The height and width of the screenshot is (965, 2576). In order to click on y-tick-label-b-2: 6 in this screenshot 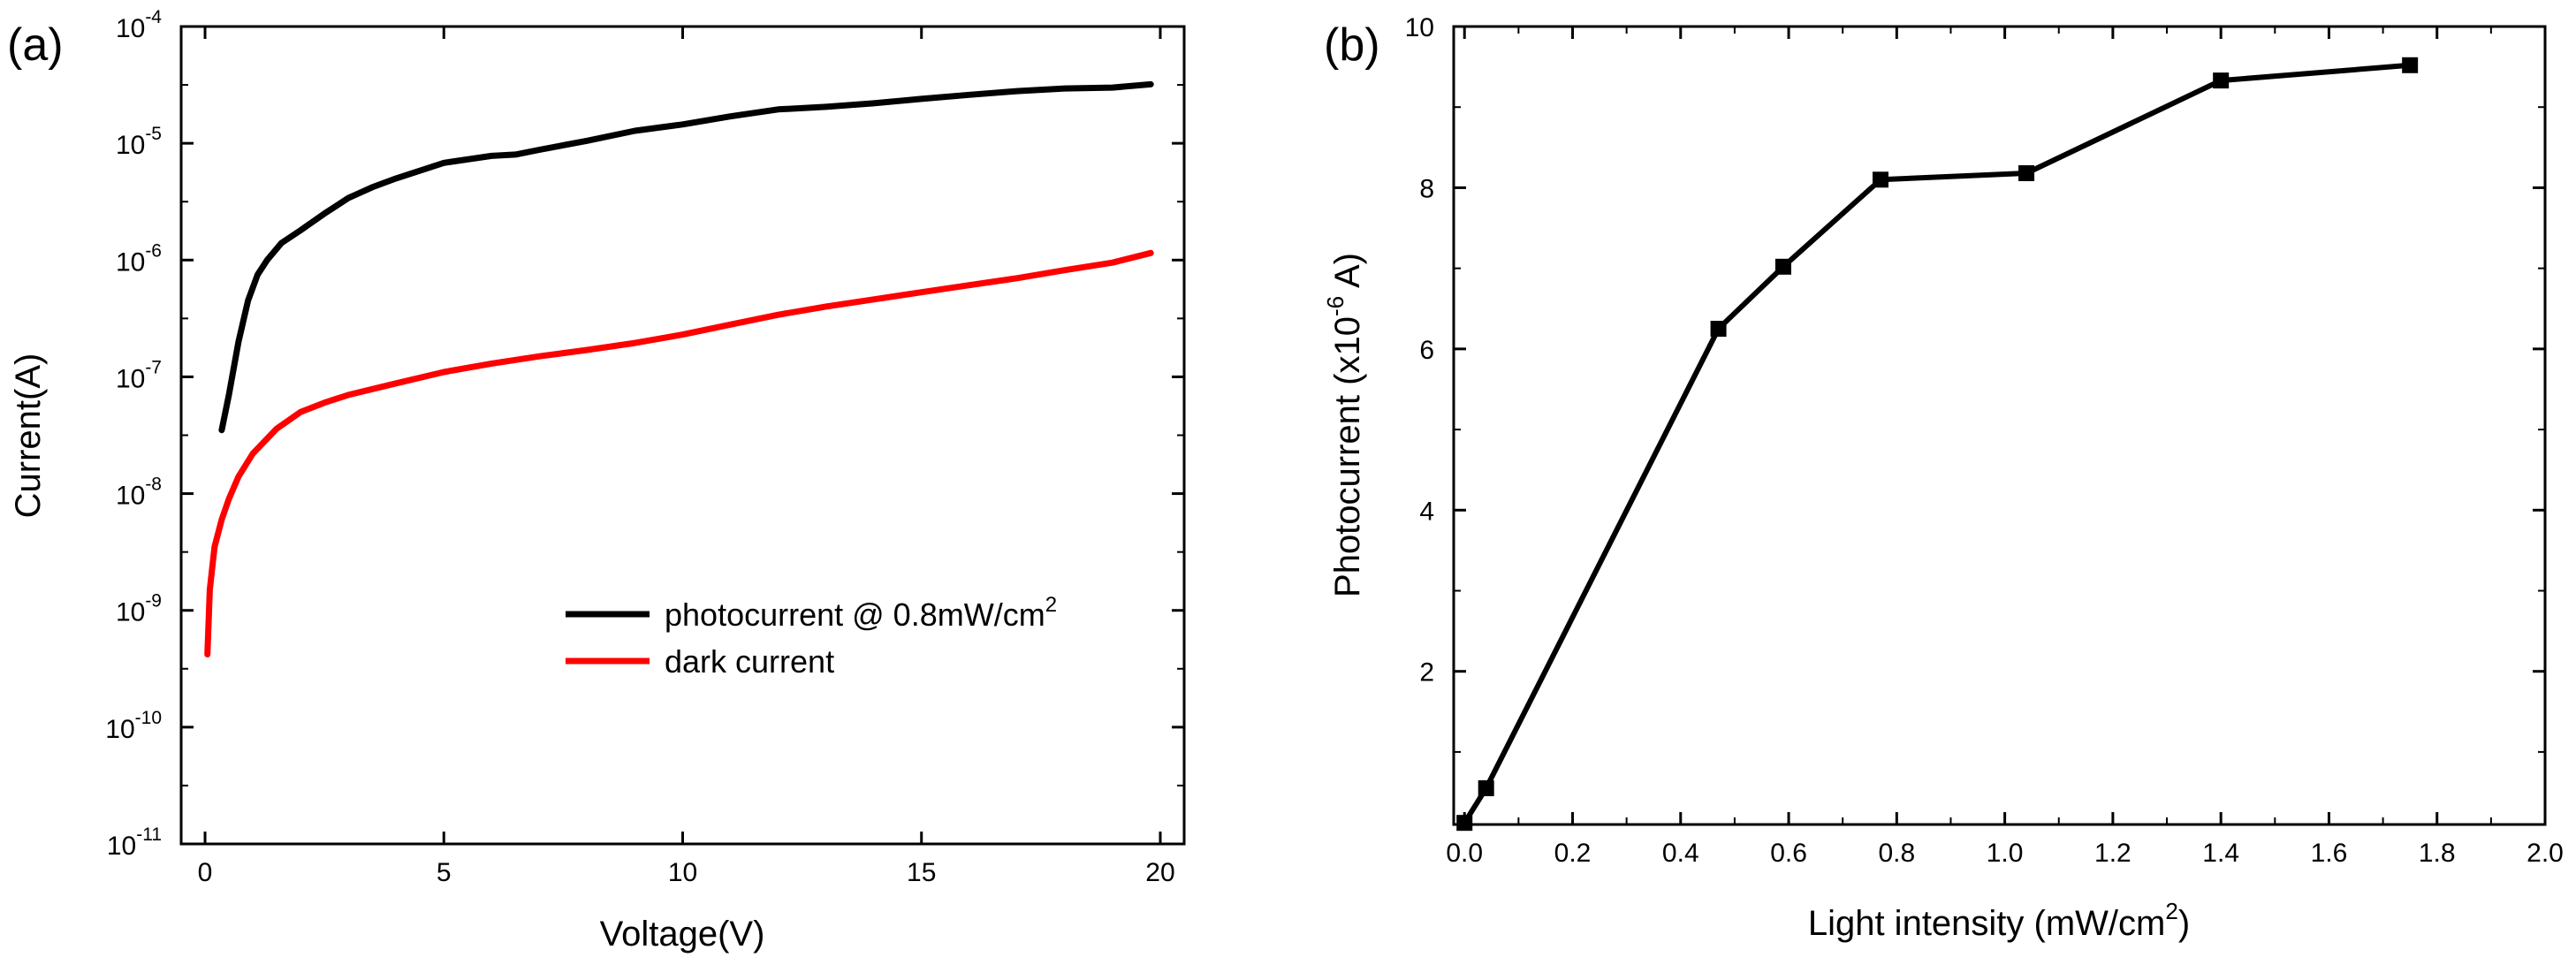, I will do `click(1426, 350)`.